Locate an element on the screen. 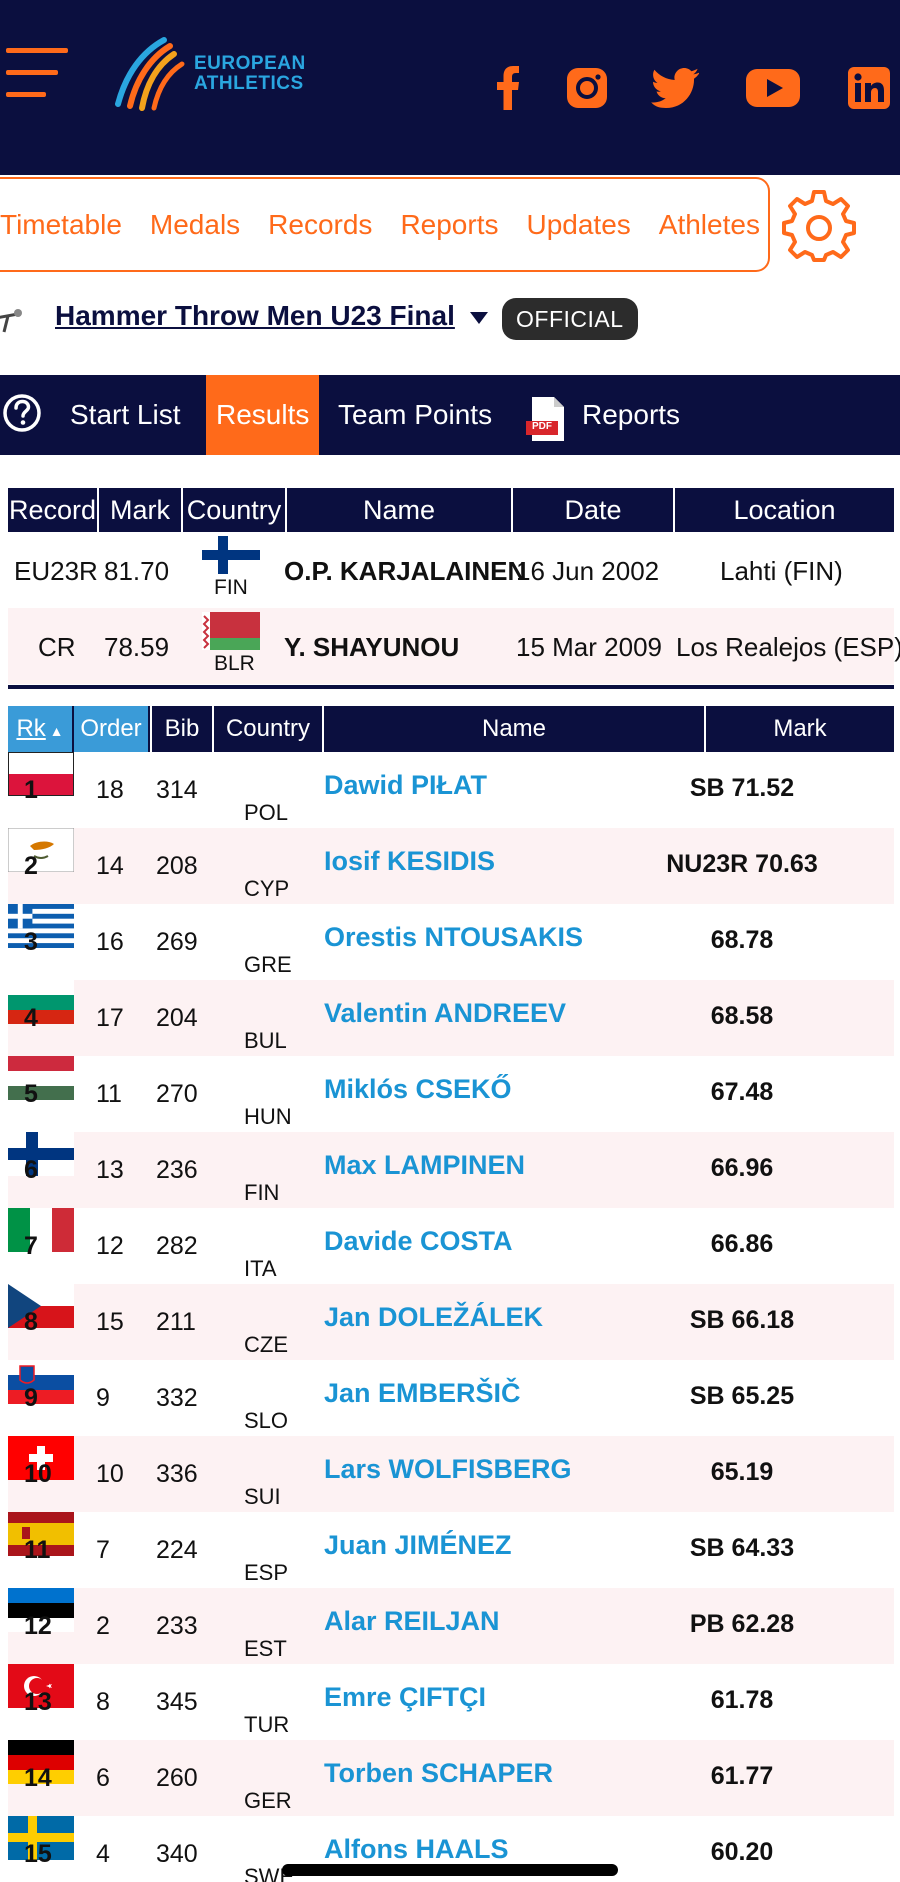  instagram-icon is located at coordinates (587, 88).